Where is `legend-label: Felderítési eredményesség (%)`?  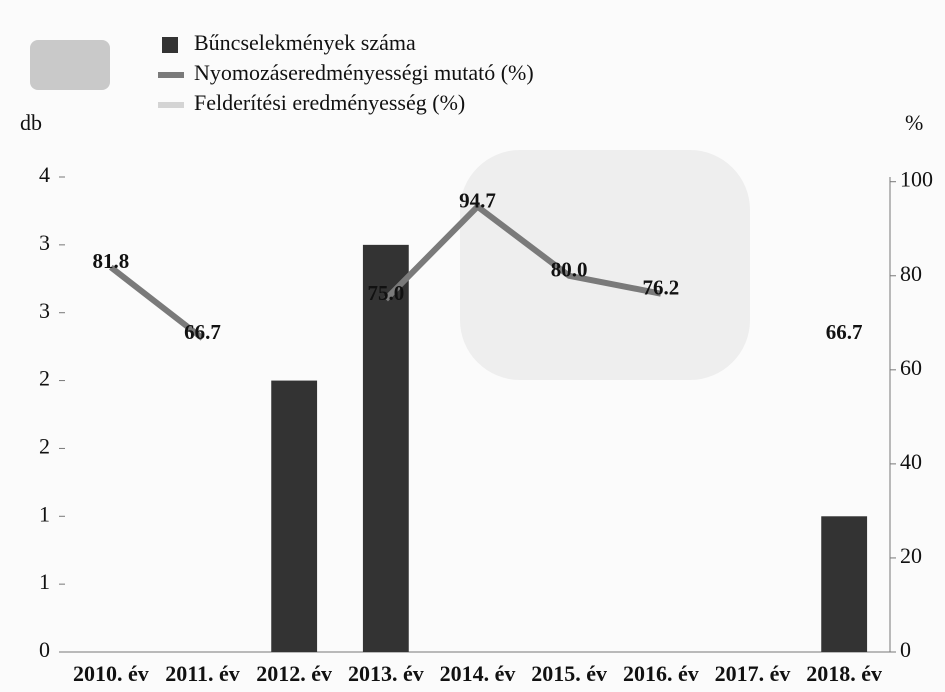 legend-label: Felderítési eredményesség (%) is located at coordinates (329, 102).